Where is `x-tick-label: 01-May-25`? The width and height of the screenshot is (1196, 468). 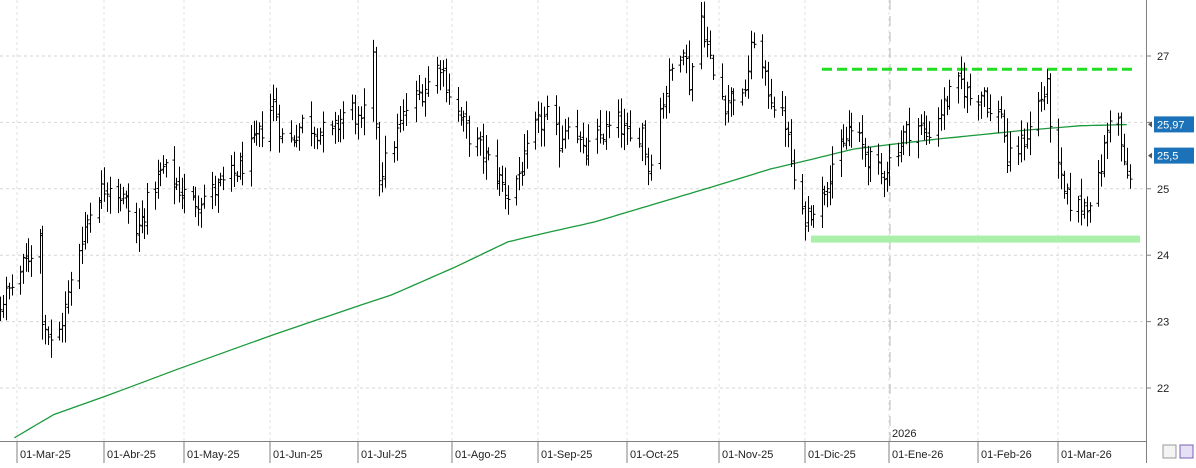 x-tick-label: 01-May-25 is located at coordinates (213, 455).